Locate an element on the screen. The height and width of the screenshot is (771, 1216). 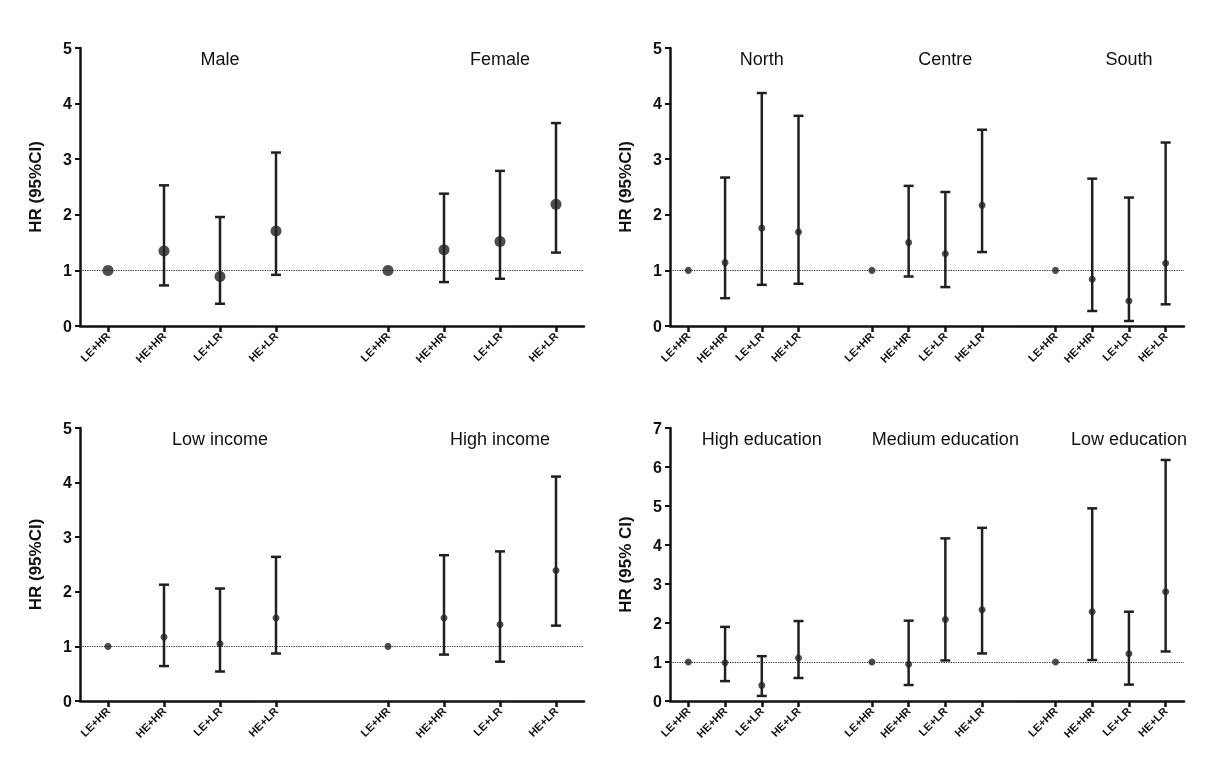
annotation: South is located at coordinates (1129, 59).